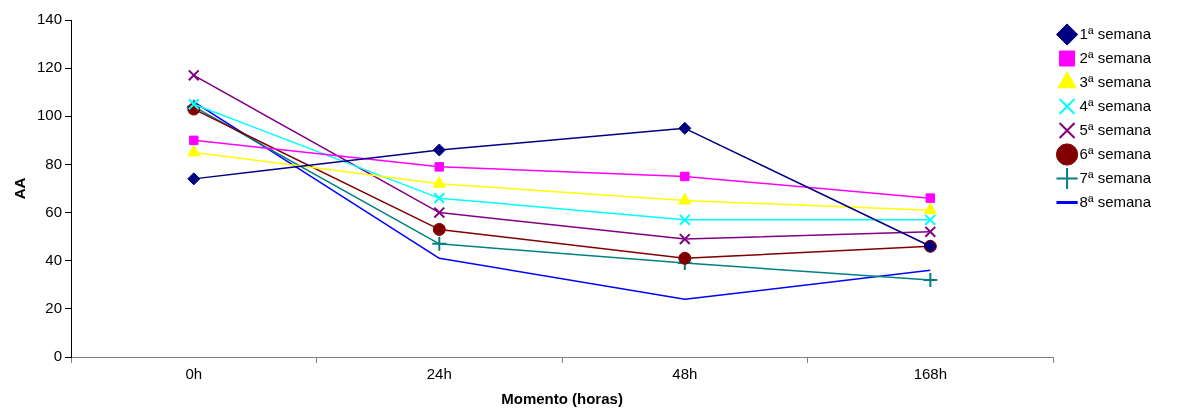 Image resolution: width=1179 pixels, height=418 pixels. I want to click on legend-label: 5ª semana, so click(1115, 129).